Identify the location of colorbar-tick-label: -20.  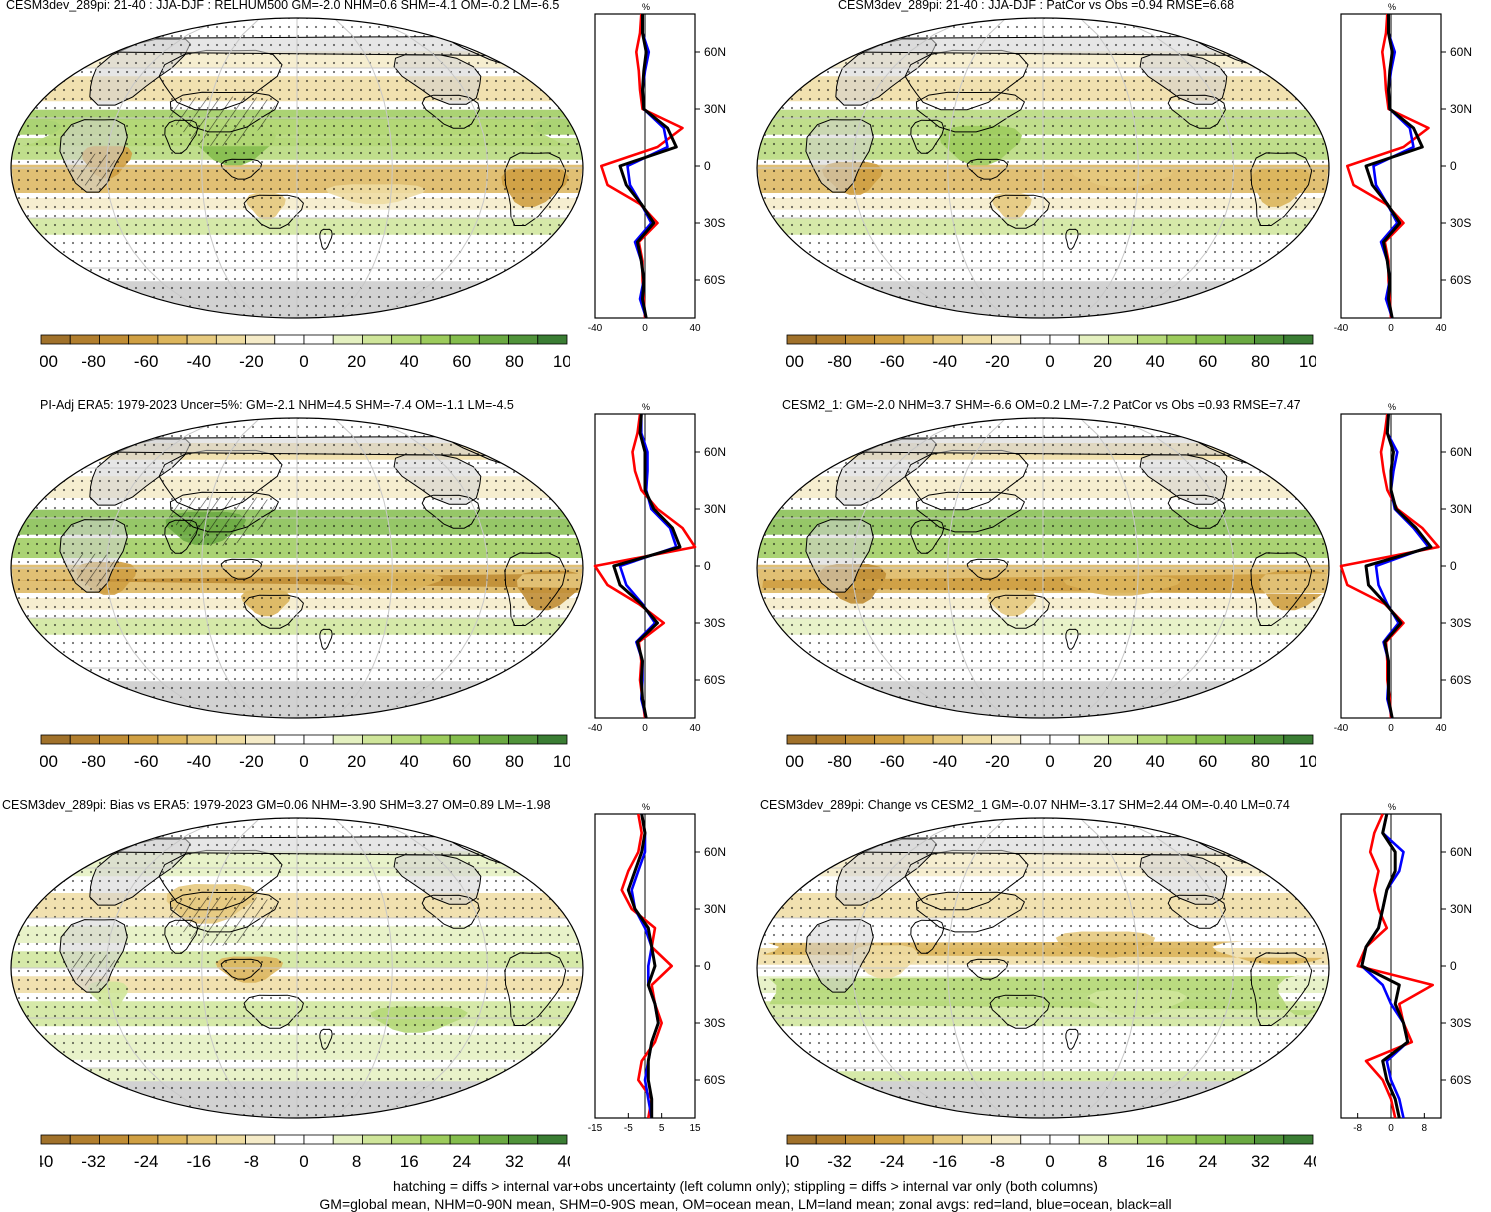
(997, 761).